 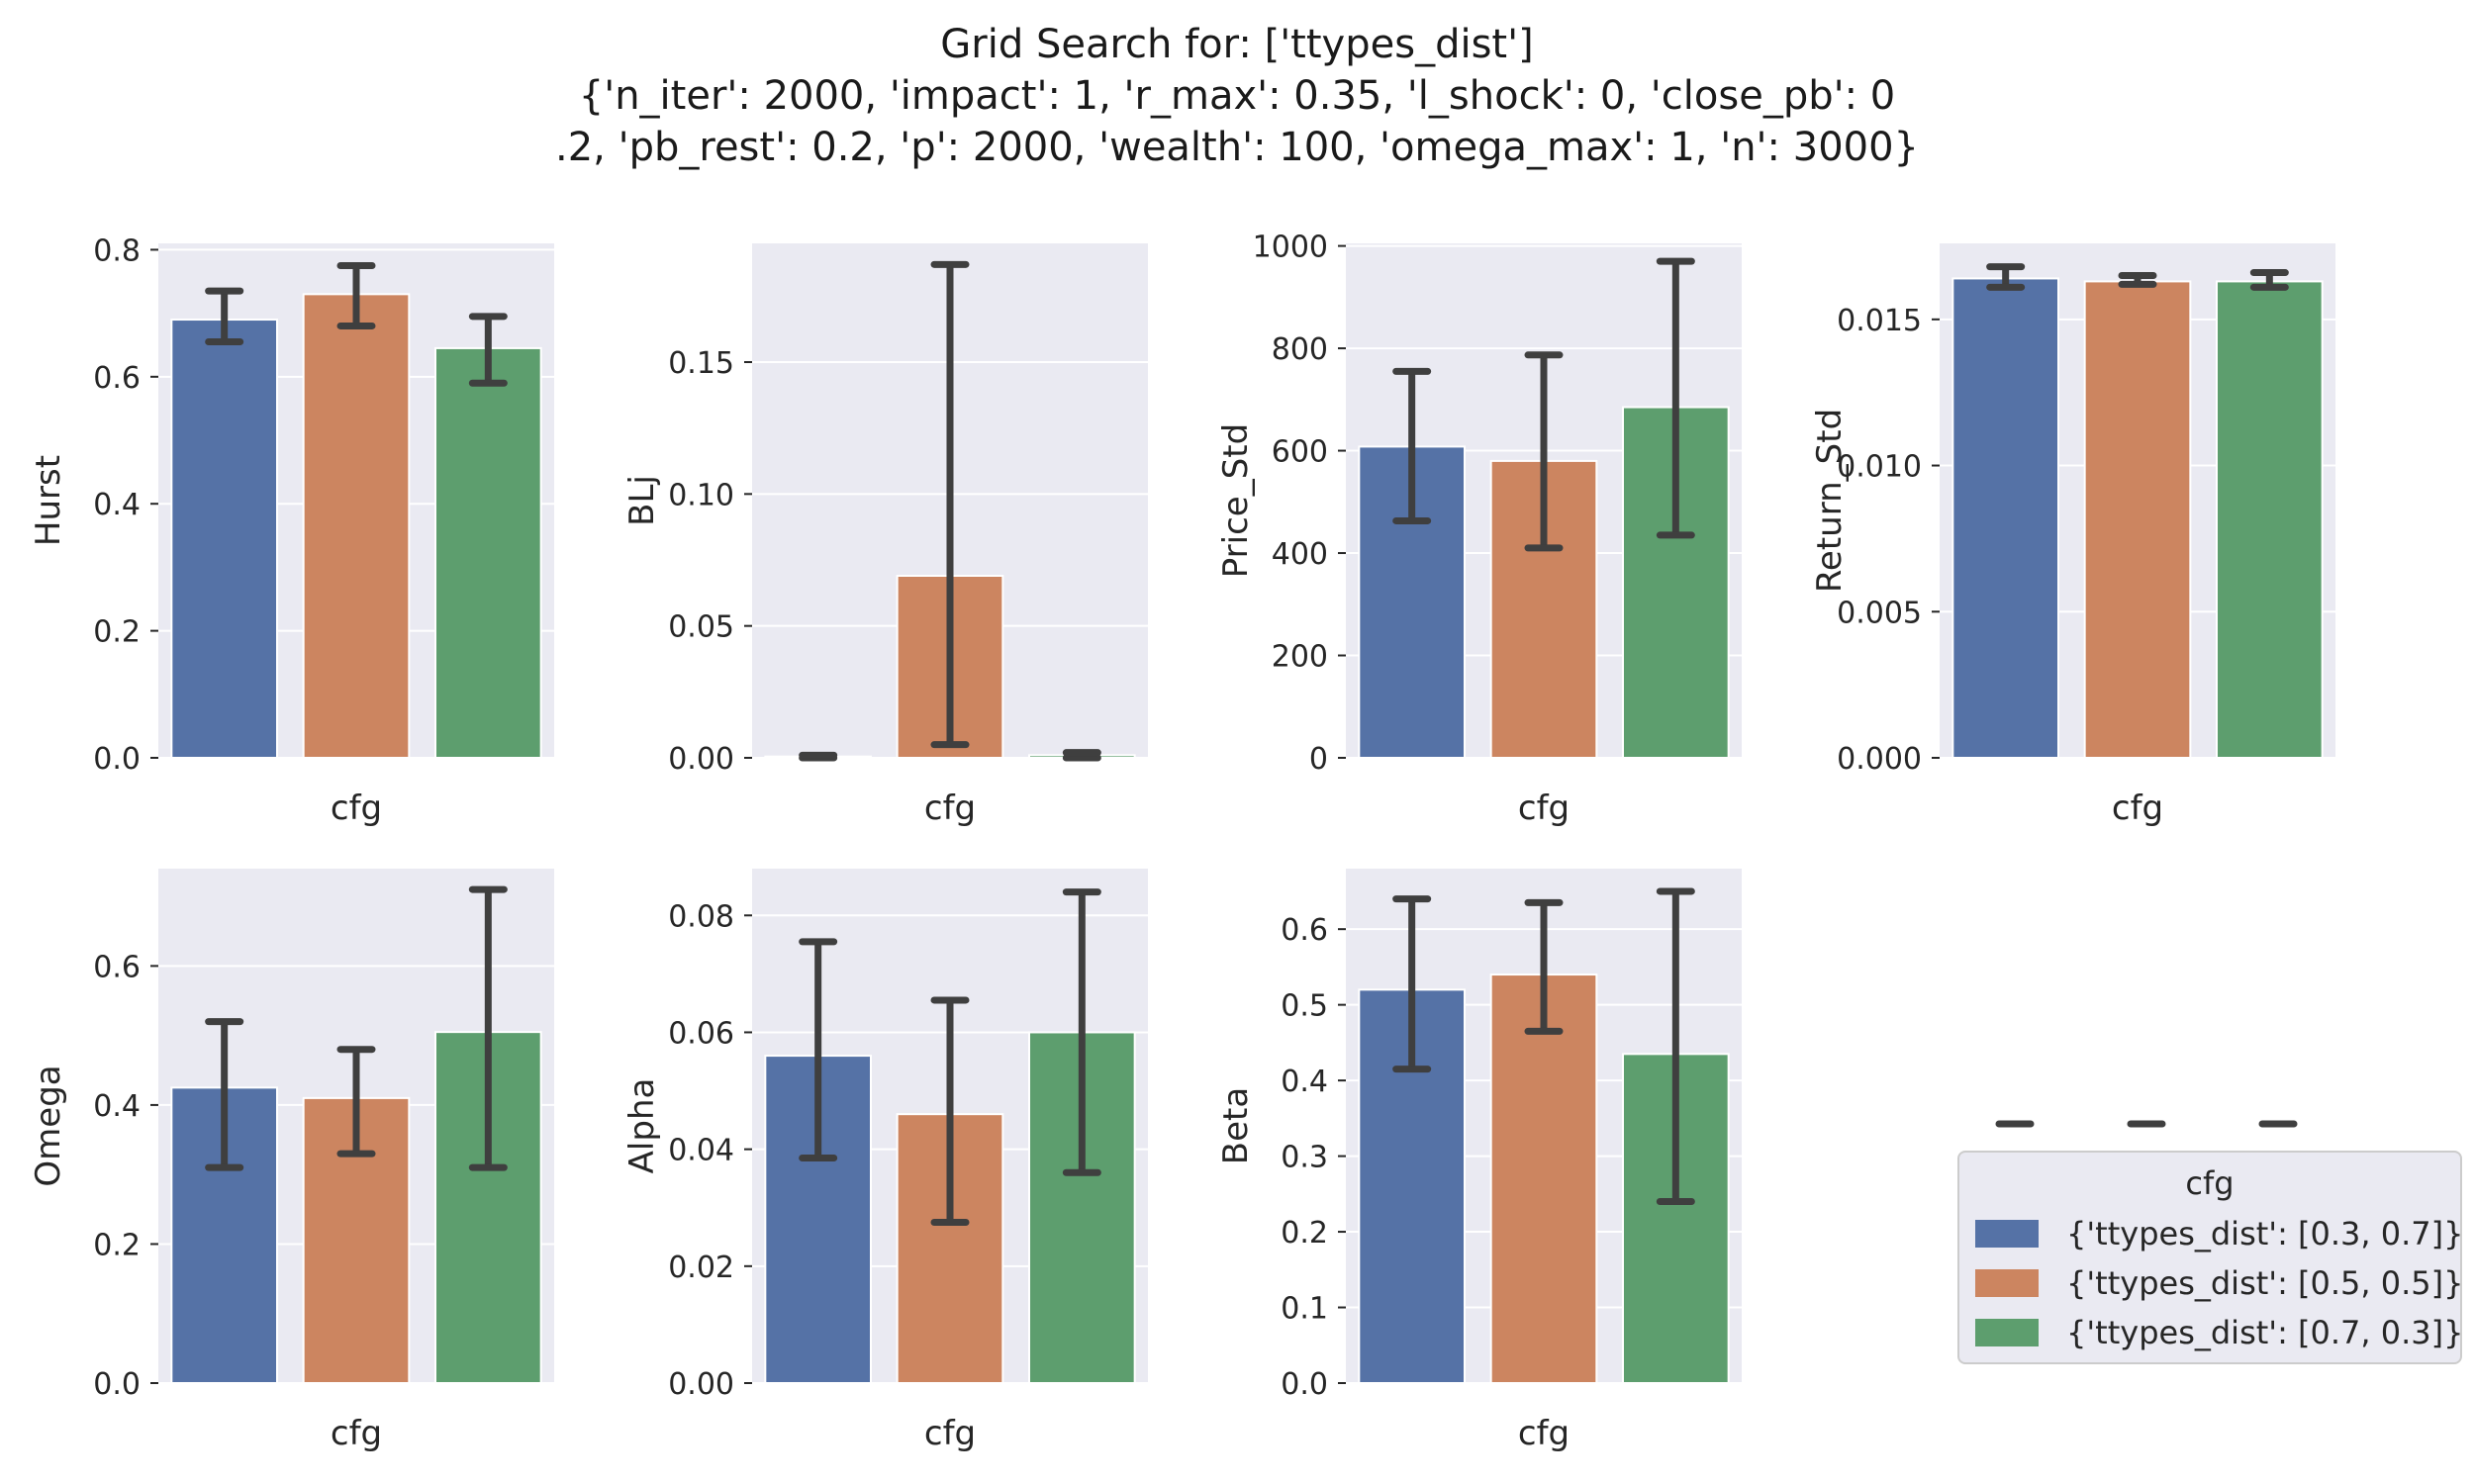 What do you see at coordinates (1318, 759) in the screenshot?
I see `y-tick-label: 0` at bounding box center [1318, 759].